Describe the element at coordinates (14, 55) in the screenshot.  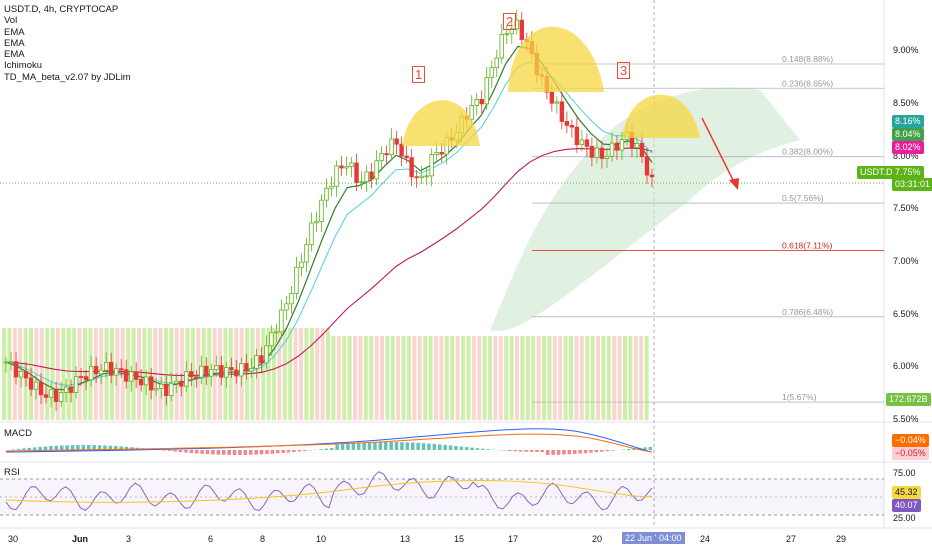
I see `legend-indicator-ema-3: EMA` at that location.